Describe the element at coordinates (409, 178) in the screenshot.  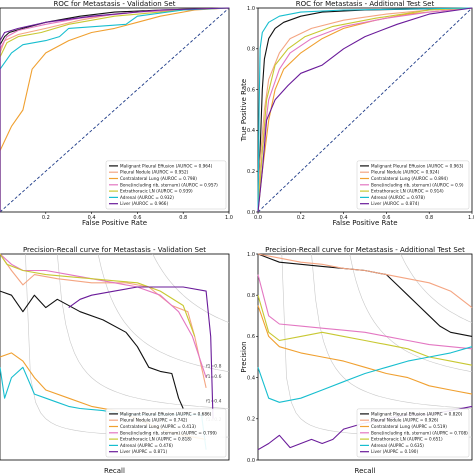
I see `legend-entry: Contralateral Lung (AUROC = 0.894)` at that location.